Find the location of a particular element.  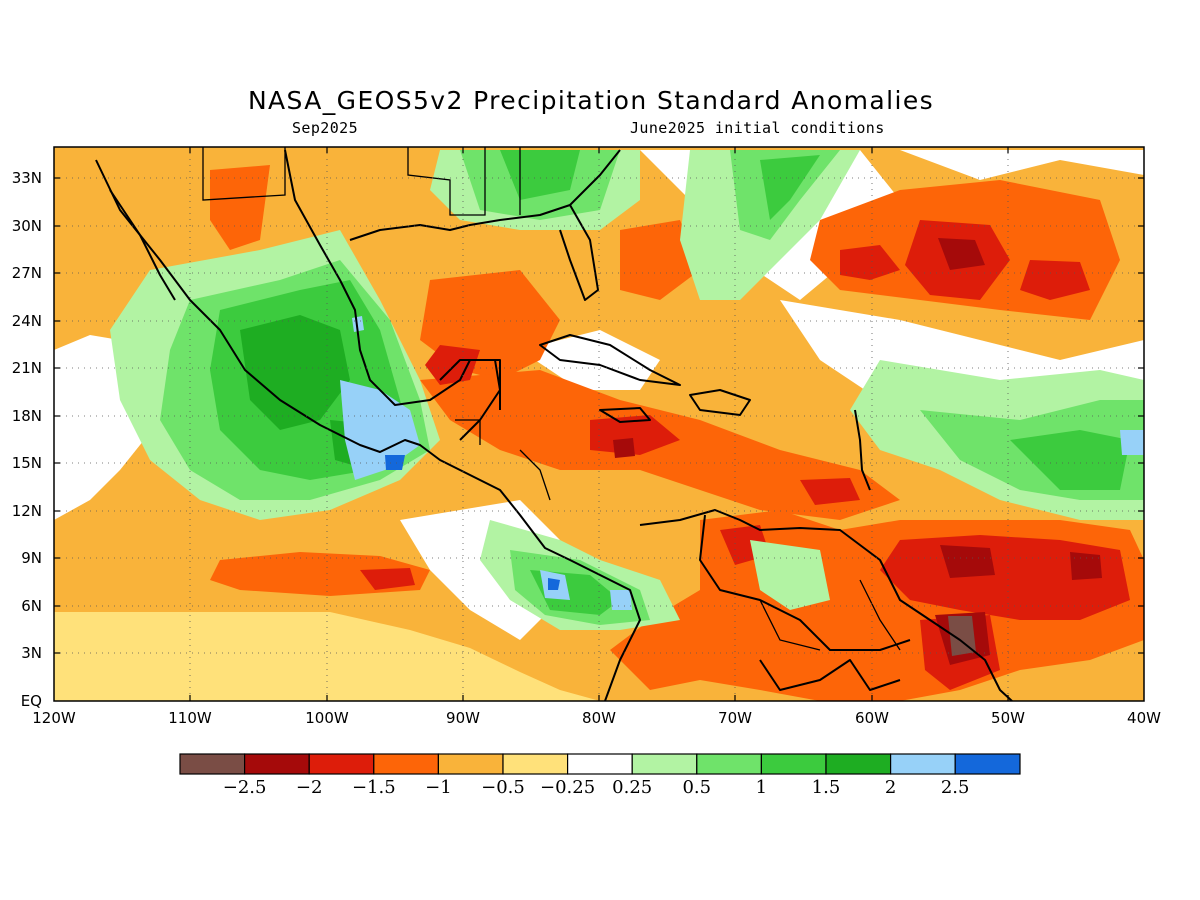

colorbar-label: −2.5 is located at coordinates (244, 787).